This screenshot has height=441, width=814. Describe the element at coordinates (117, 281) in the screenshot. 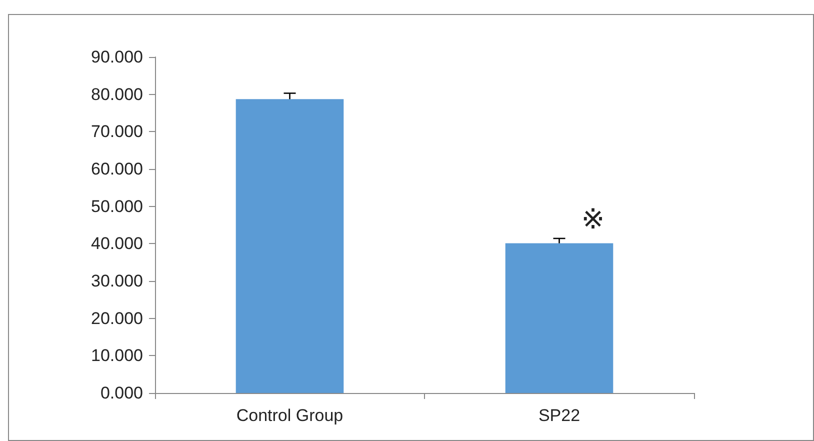

I see `y-tick-label: 30.000` at that location.